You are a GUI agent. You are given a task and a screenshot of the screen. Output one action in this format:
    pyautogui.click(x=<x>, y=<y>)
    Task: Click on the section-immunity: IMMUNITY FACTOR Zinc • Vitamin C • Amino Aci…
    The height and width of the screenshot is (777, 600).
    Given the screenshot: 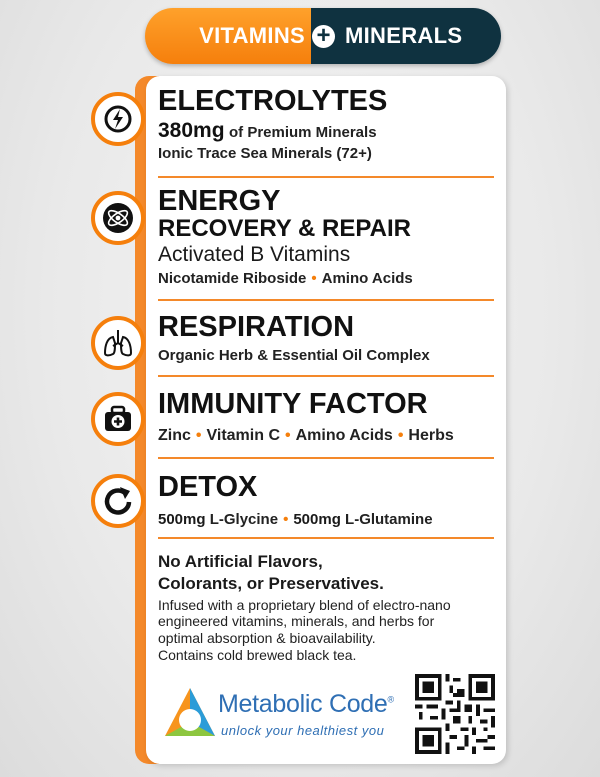 What is the action you would take?
    pyautogui.click(x=306, y=417)
    